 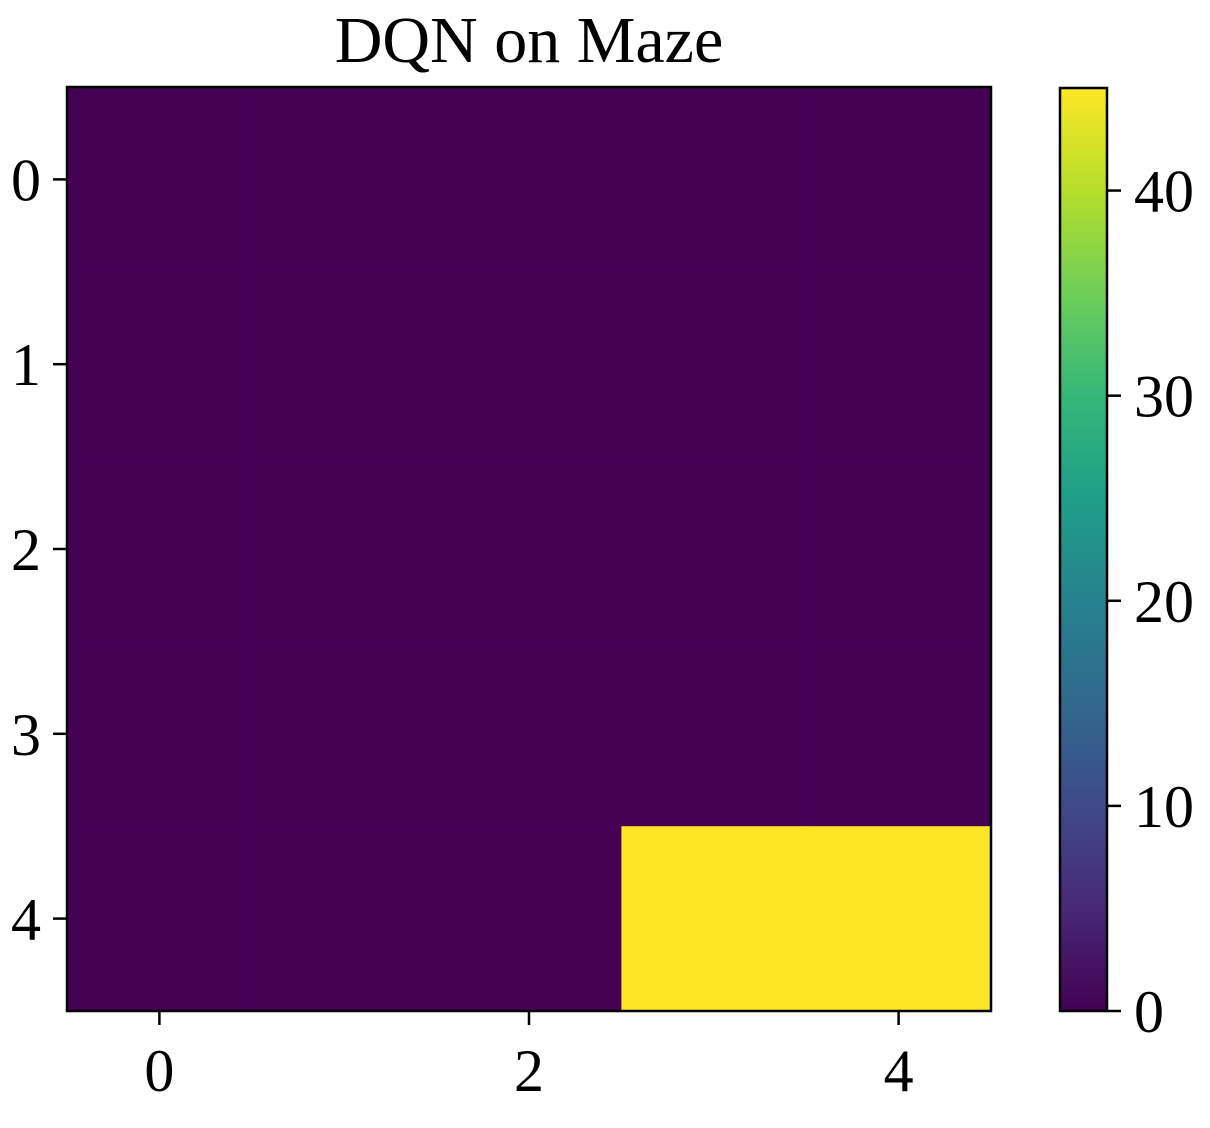 I want to click on colorbar-frame, so click(x=1083, y=549).